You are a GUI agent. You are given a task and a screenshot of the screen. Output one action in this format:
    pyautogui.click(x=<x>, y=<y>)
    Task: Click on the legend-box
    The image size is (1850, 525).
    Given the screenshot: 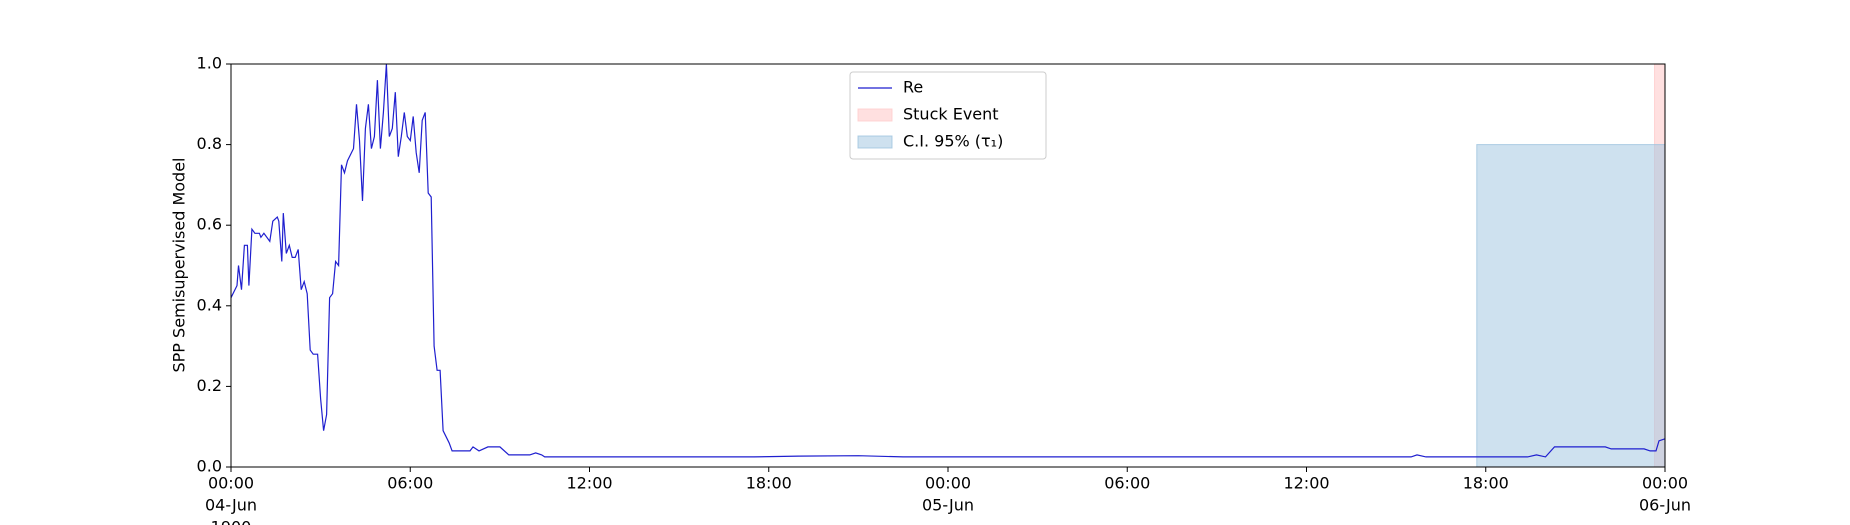 What is the action you would take?
    pyautogui.click(x=948, y=115)
    